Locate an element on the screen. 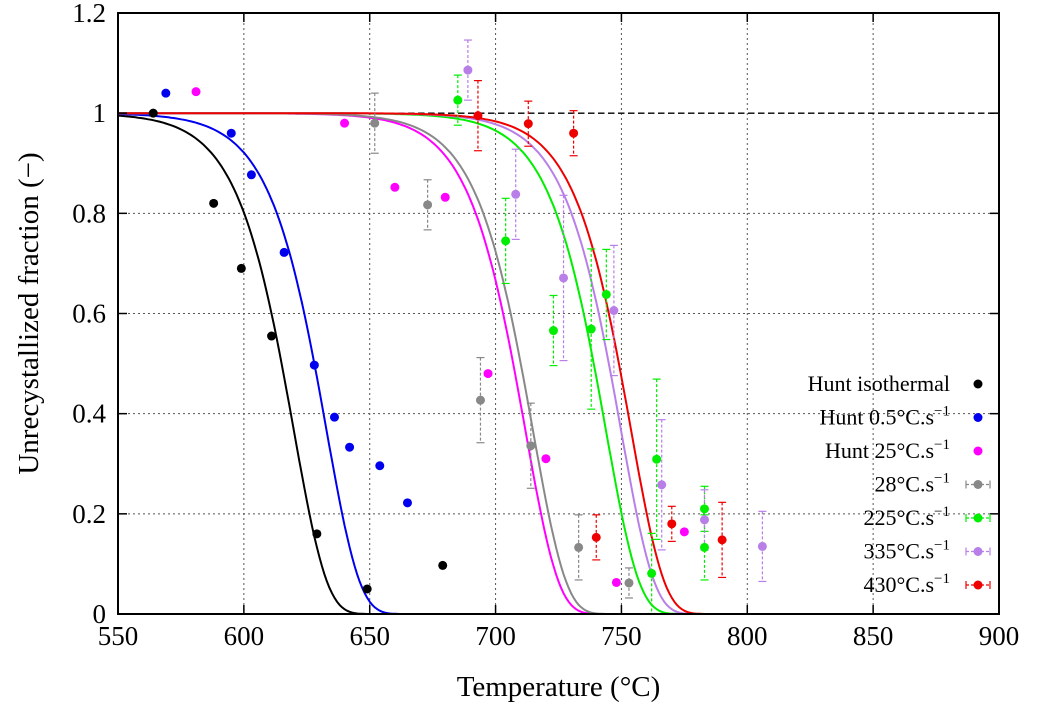 Image resolution: width=1037 pixels, height=708 pixels. x-tick-label: 800 is located at coordinates (747, 636).